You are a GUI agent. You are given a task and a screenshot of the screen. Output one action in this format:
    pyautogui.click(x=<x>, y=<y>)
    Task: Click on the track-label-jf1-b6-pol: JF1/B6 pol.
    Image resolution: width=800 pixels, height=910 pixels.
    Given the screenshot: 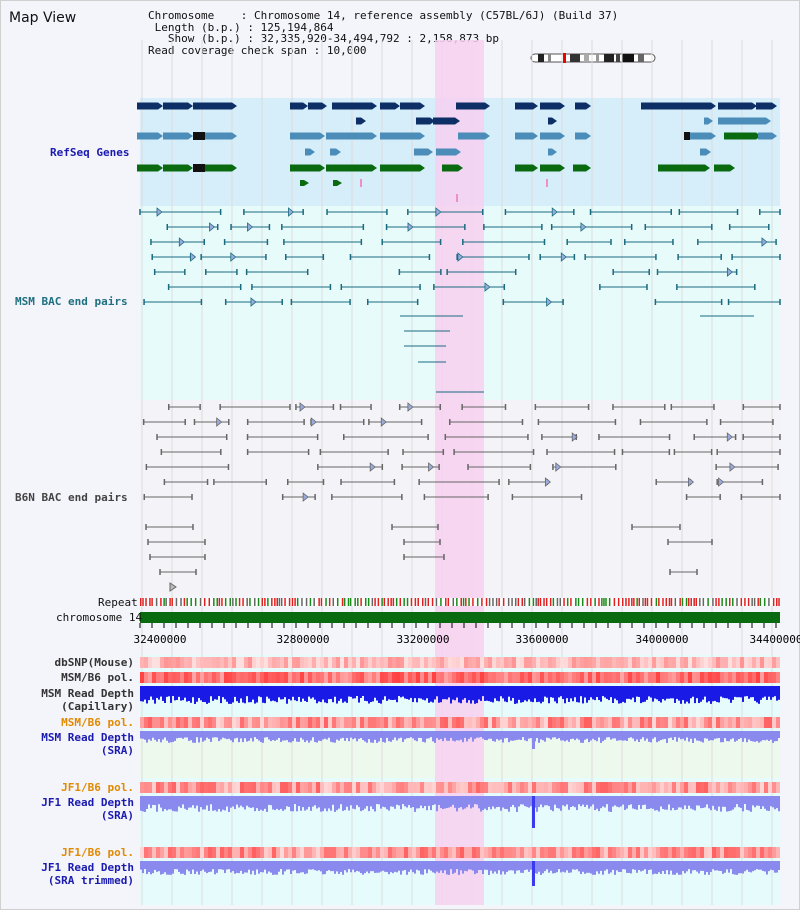 What is the action you would take?
    pyautogui.click(x=97, y=787)
    